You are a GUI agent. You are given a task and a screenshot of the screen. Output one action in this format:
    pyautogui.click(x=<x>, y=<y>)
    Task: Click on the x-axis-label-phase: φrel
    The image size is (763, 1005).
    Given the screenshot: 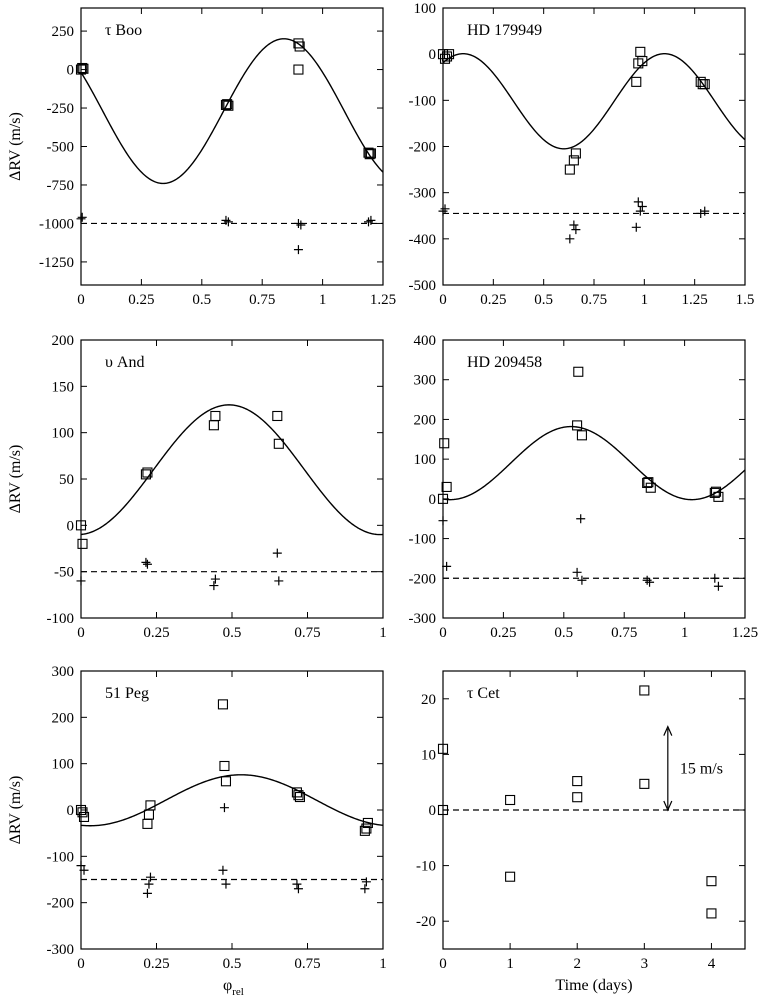 What is the action you would take?
    pyautogui.click(x=233, y=987)
    